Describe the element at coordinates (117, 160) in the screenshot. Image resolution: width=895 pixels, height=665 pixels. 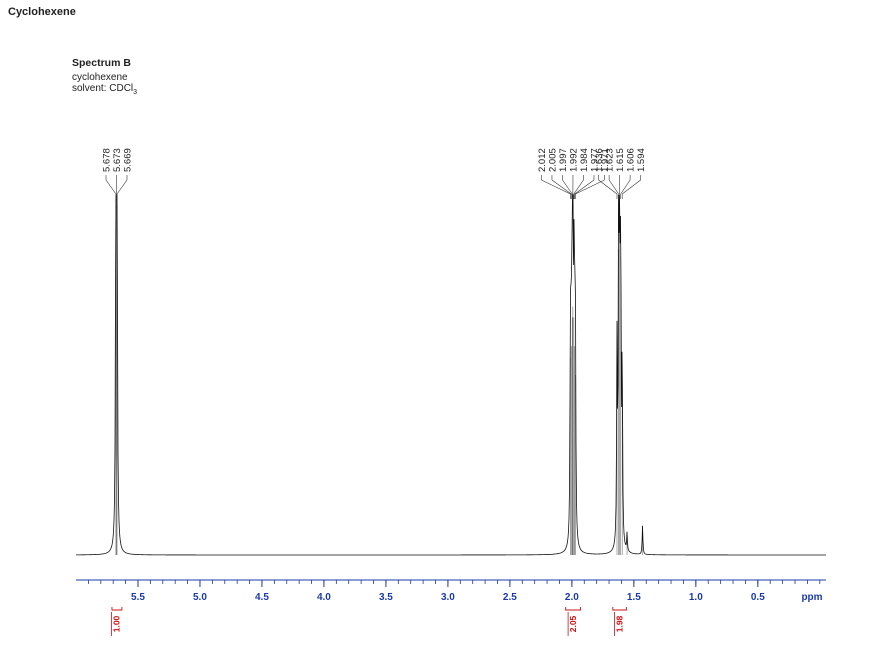
I see `peak-label: 5.673` at that location.